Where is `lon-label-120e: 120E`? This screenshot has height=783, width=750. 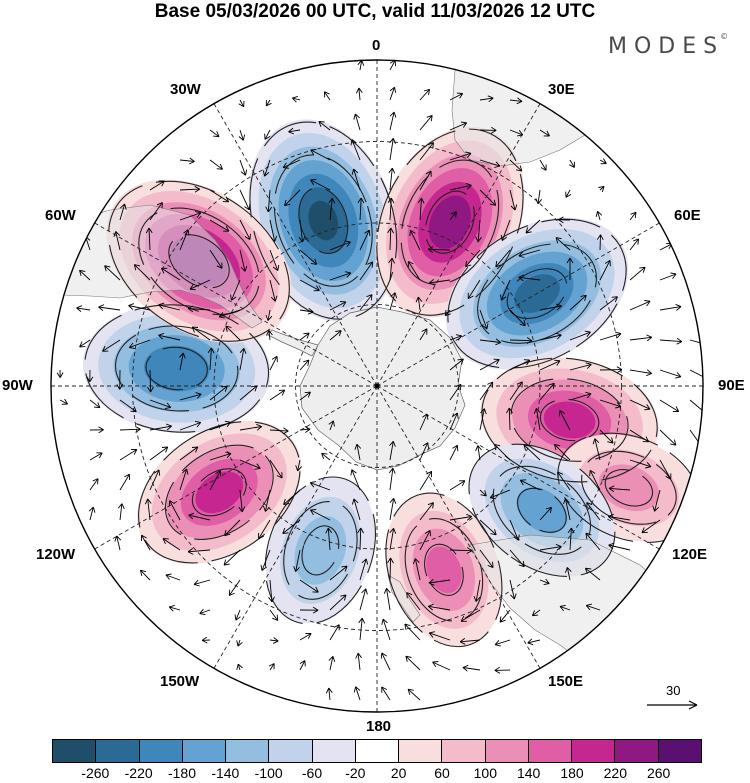
lon-label-120e: 120E is located at coordinates (690, 554).